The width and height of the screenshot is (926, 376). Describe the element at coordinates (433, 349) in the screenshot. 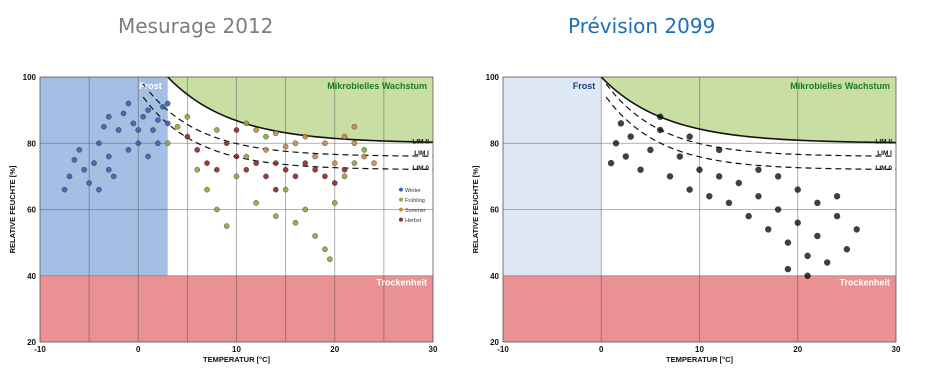

I see `c0-x-tick-label: 30` at that location.